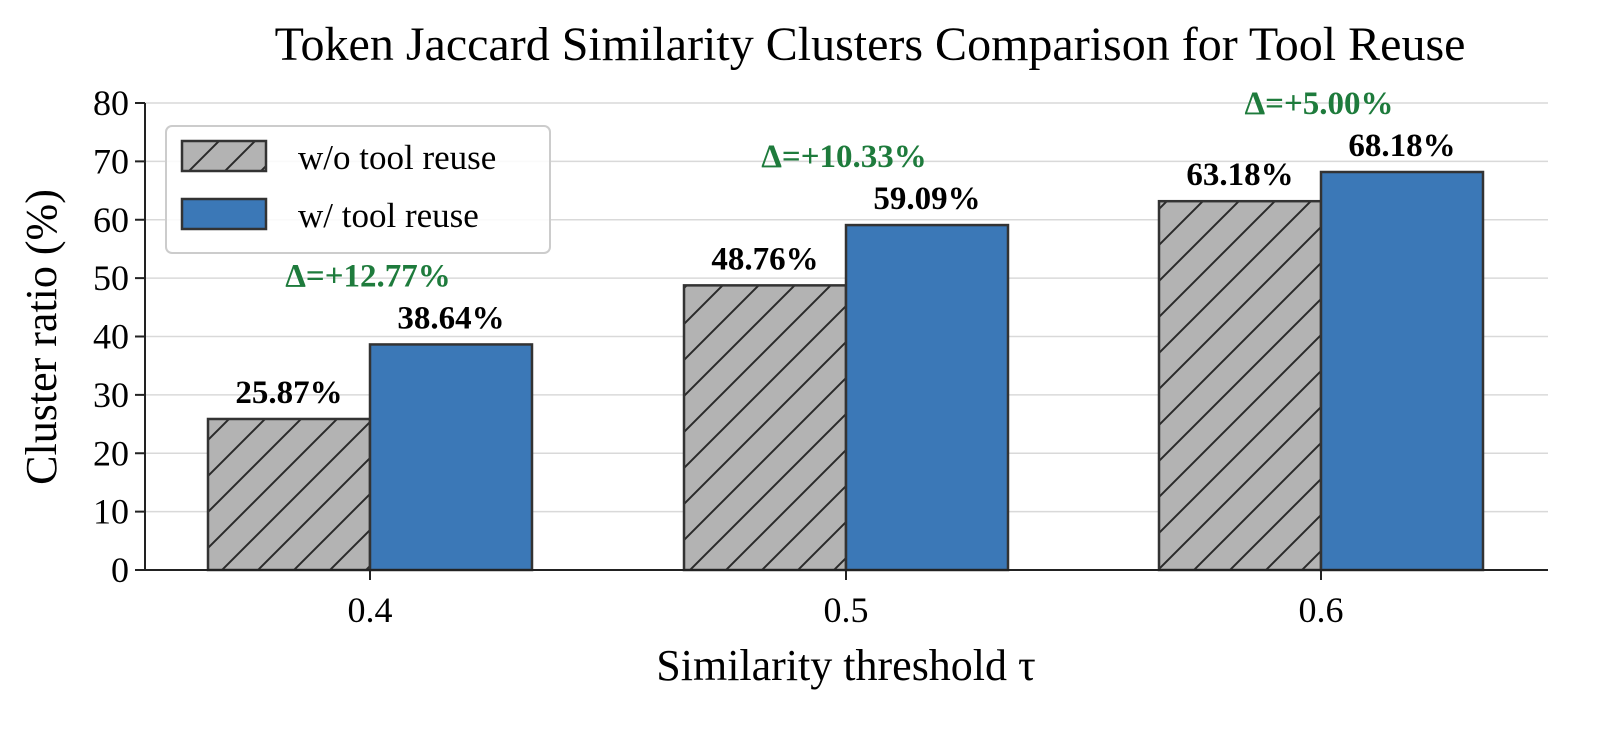 This screenshot has height=730, width=1610. What do you see at coordinates (111, 395) in the screenshot?
I see `y-tick-label: 30` at bounding box center [111, 395].